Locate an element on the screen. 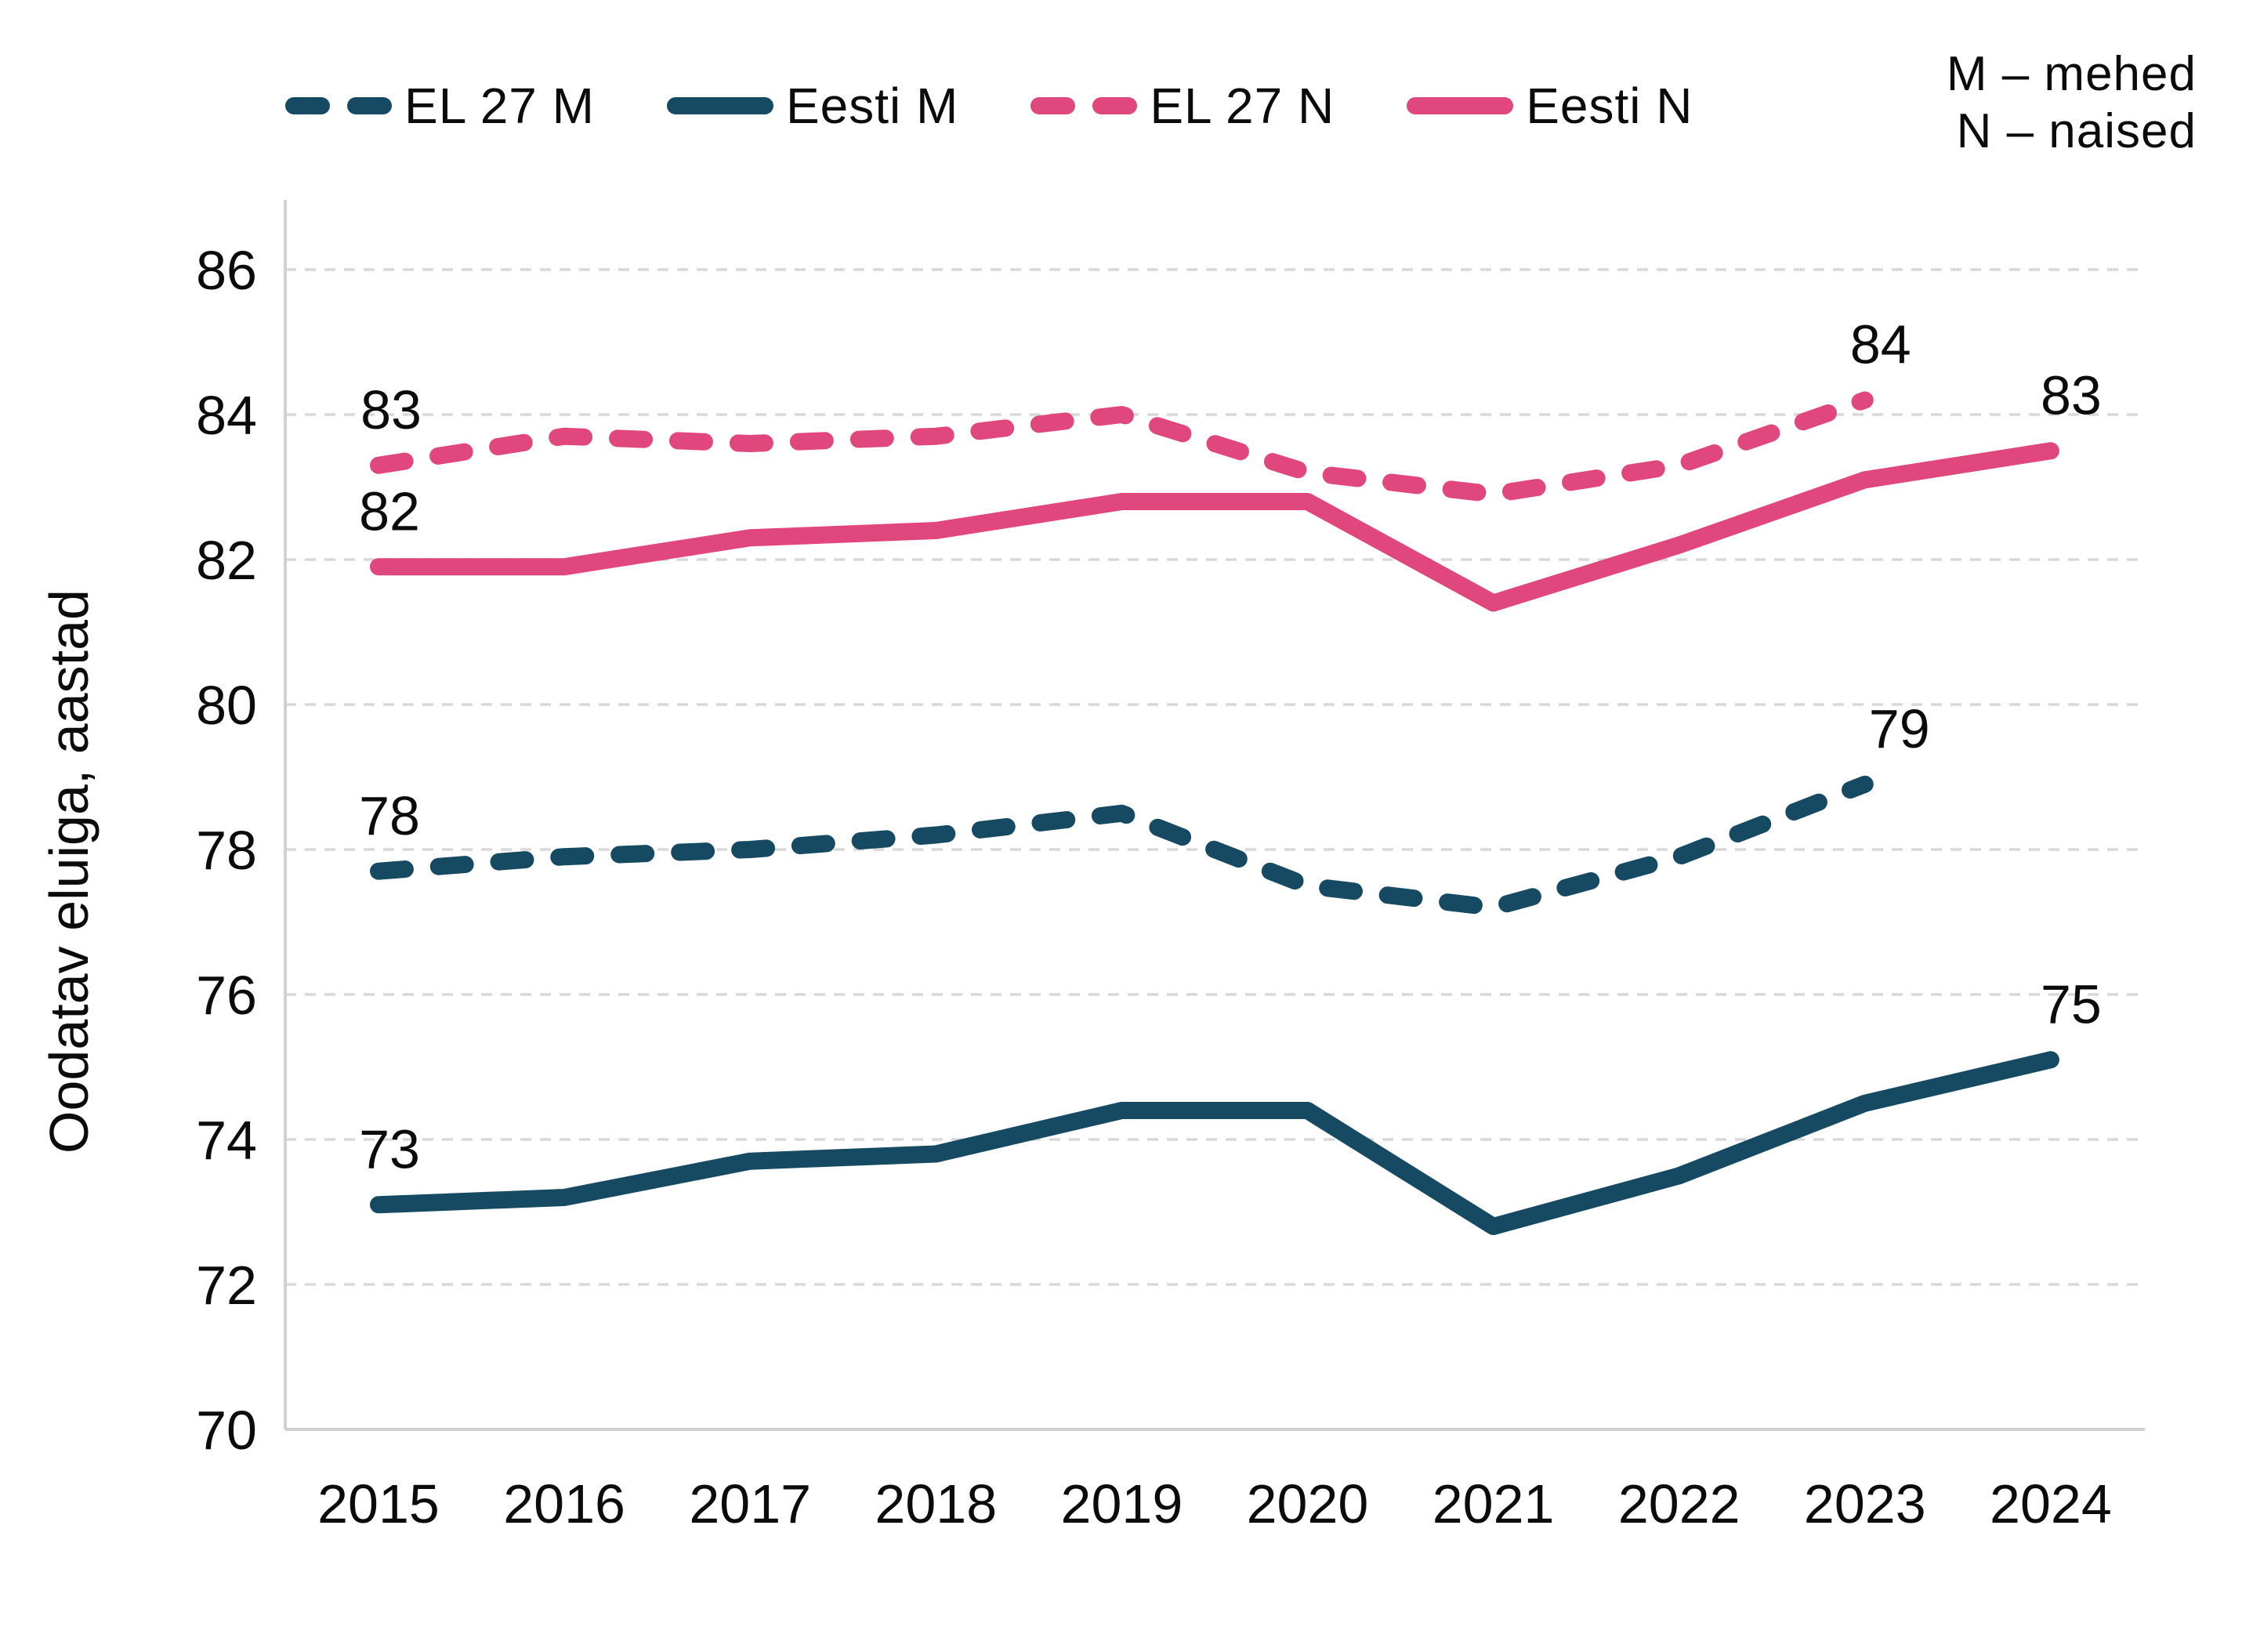 This screenshot has width=2242, height=1652. legend-item-label: EL 27 N is located at coordinates (1242, 106).